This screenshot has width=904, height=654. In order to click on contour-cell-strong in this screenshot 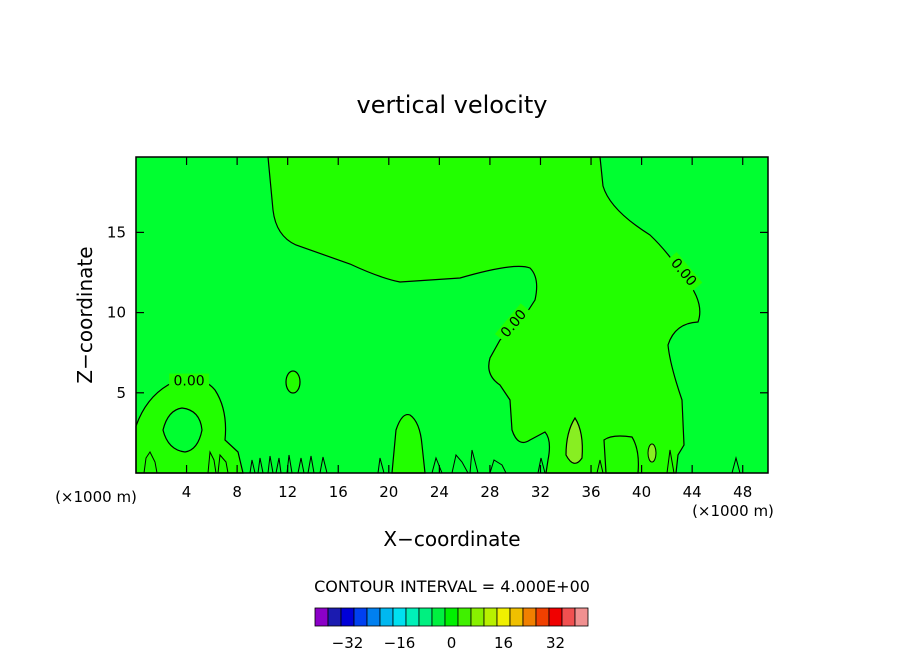, I will do `click(574, 440)`.